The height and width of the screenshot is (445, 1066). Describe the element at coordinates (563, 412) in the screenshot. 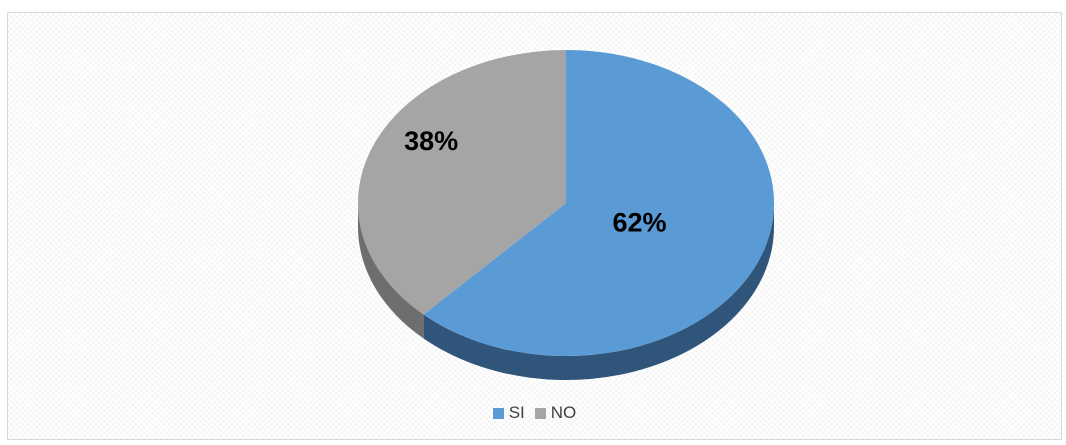

I see `legend-label-no: NO` at that location.